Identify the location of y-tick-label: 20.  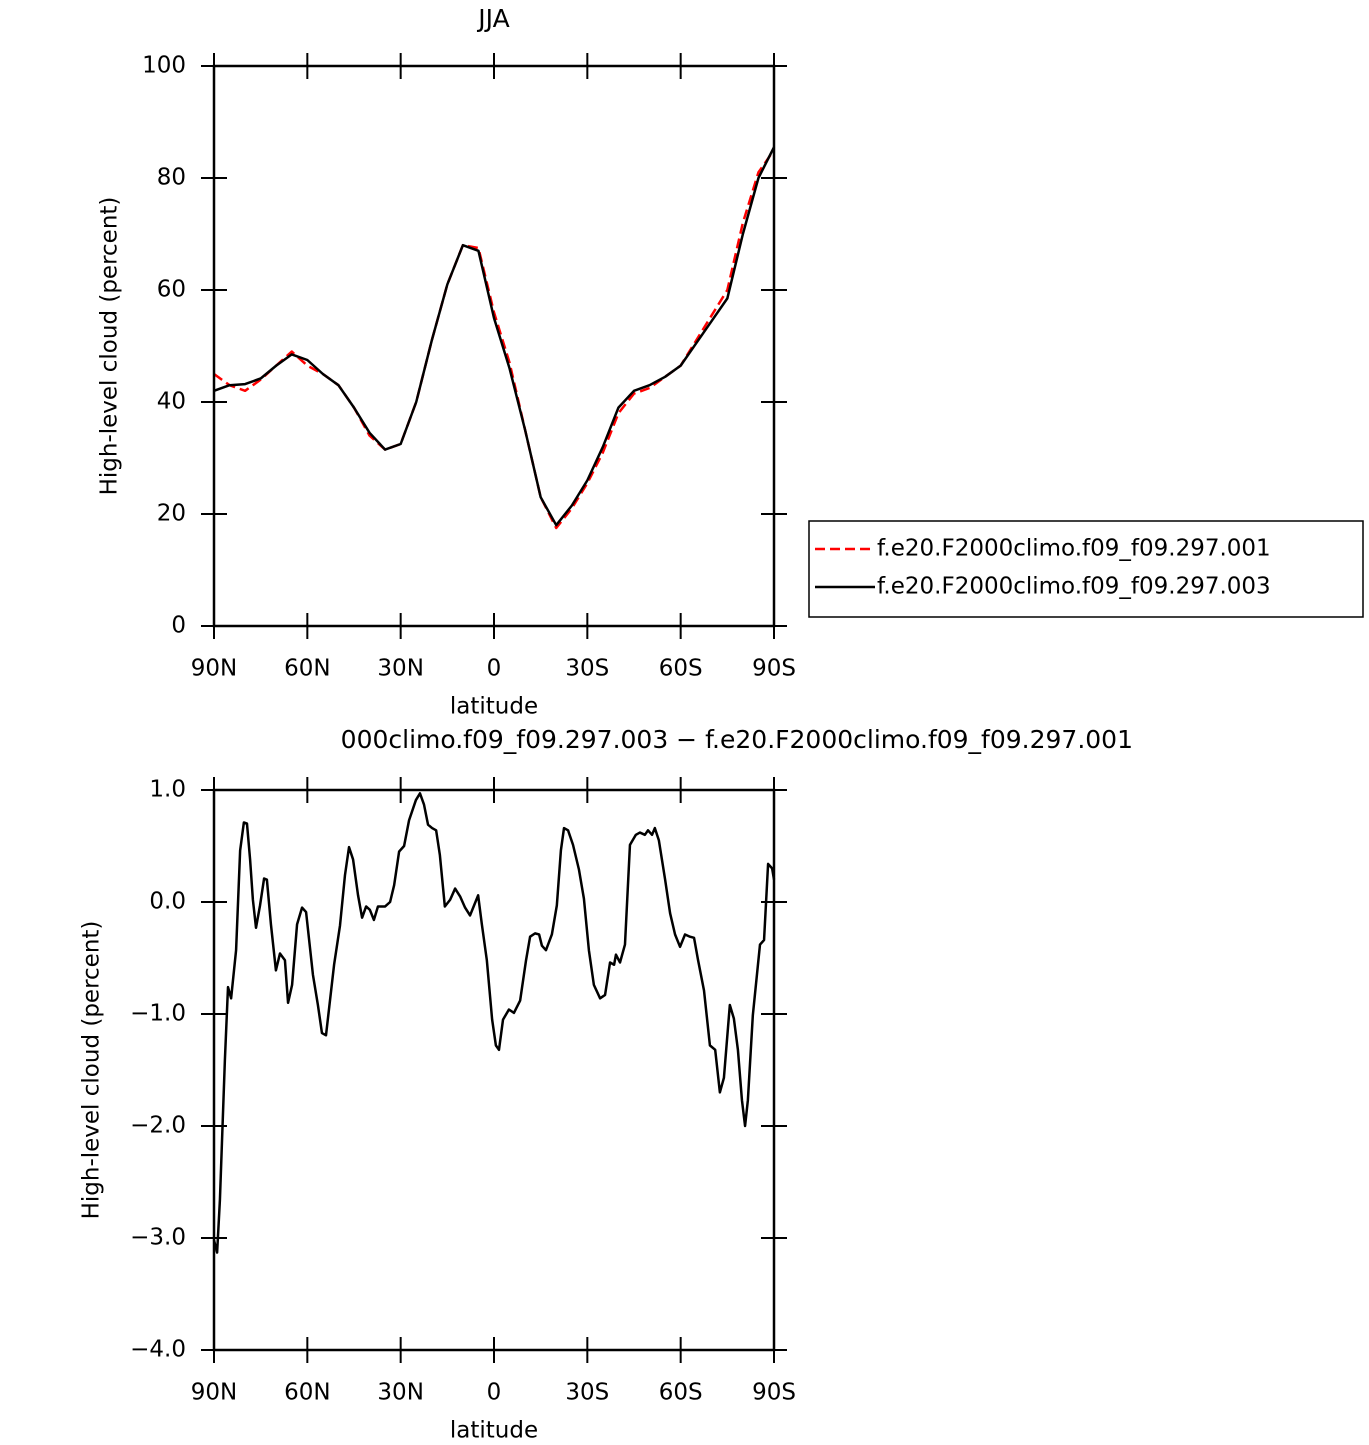
(171, 514).